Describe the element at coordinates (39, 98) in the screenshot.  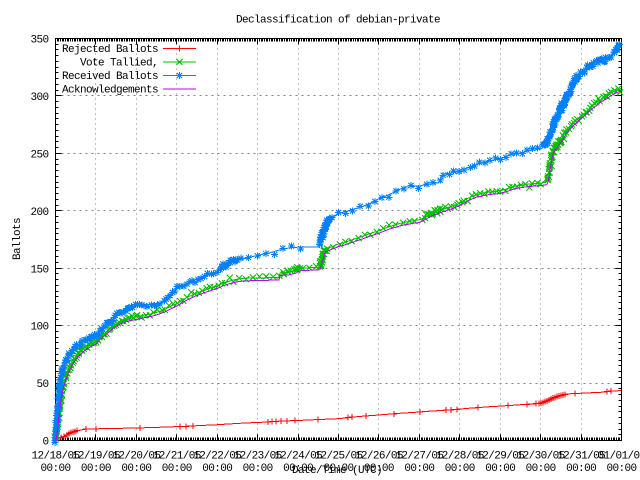
I see `svg-text: 300` at that location.